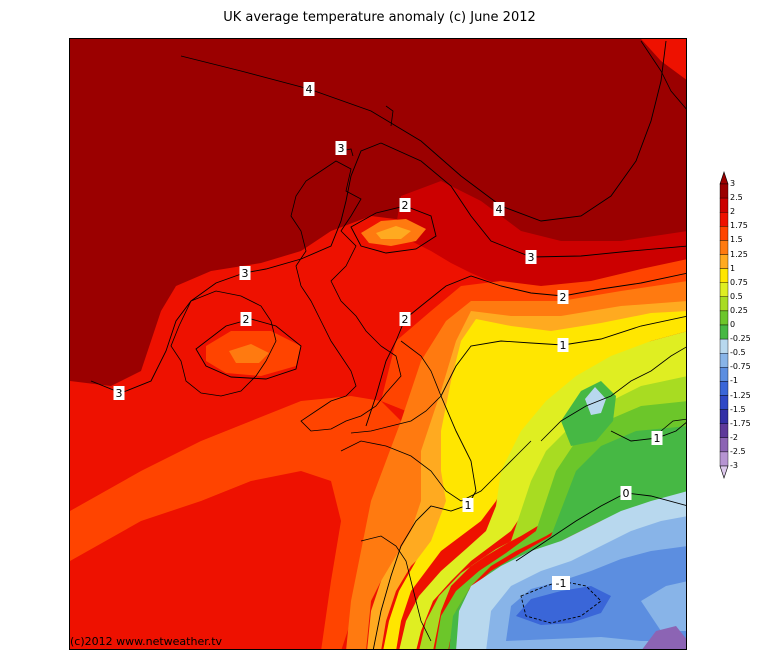  I want to click on colorbar-tick-label: 2, so click(733, 212).